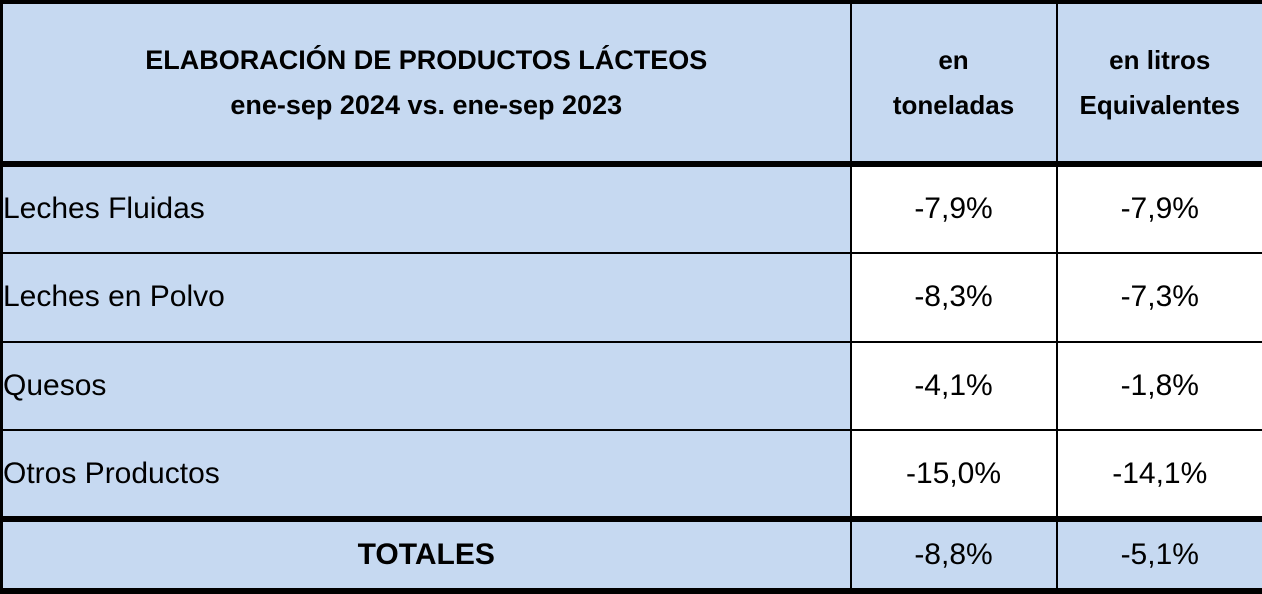 The width and height of the screenshot is (1262, 594). I want to click on column-header-toneladas-line2: toneladas, so click(953, 104).